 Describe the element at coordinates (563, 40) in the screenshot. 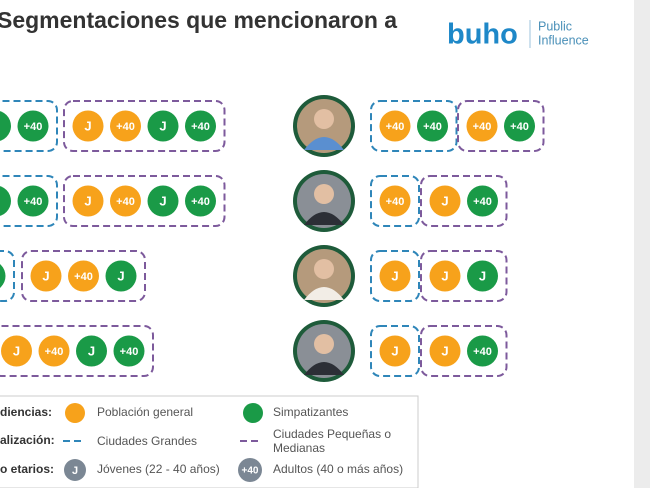

I see `logo-sub: Influence` at that location.